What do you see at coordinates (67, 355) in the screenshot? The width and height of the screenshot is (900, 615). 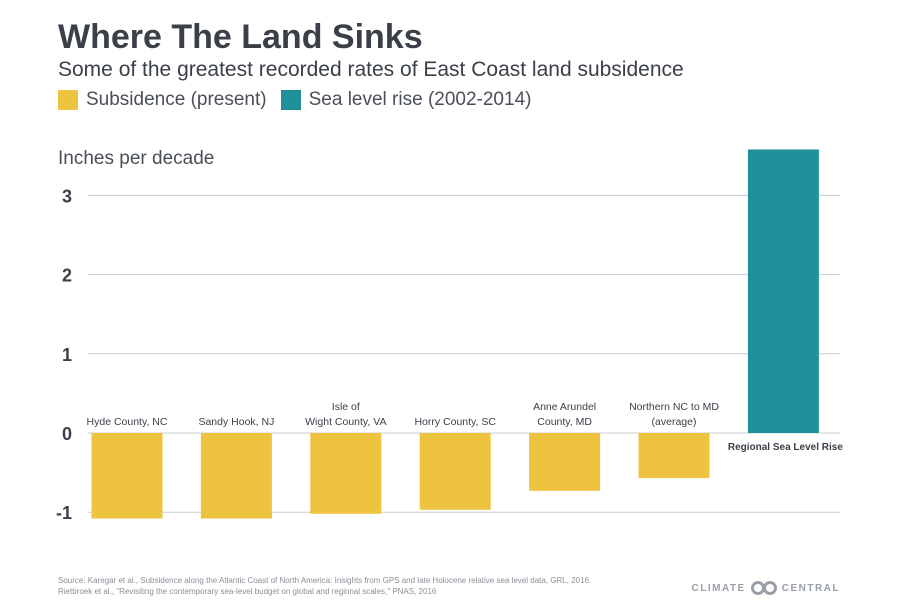 I see `y-tick-label: 1` at bounding box center [67, 355].